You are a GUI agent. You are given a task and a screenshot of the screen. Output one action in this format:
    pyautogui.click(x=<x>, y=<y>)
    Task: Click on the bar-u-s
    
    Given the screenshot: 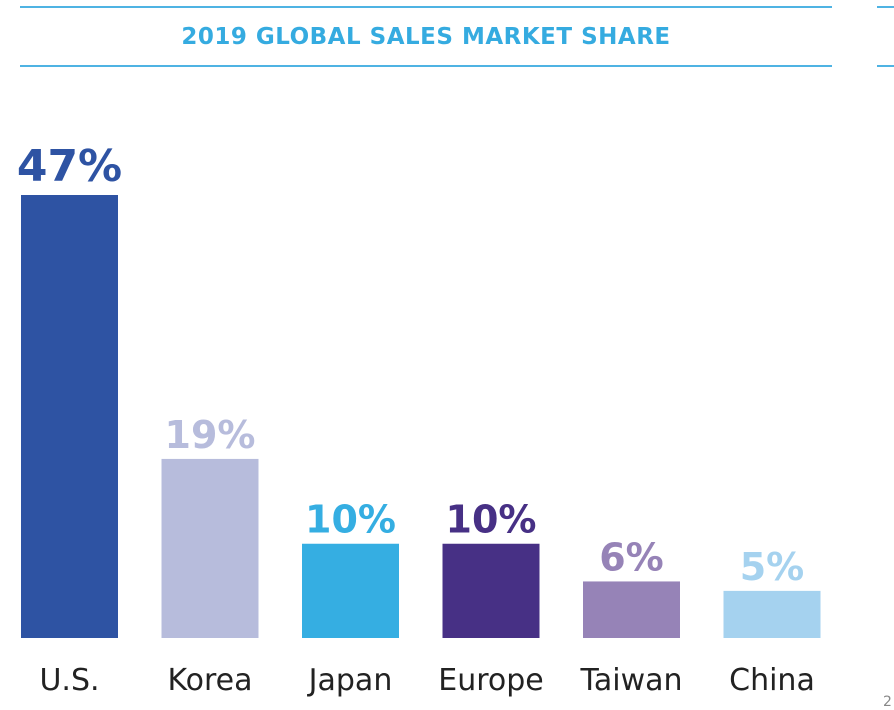 What is the action you would take?
    pyautogui.click(x=69, y=416)
    